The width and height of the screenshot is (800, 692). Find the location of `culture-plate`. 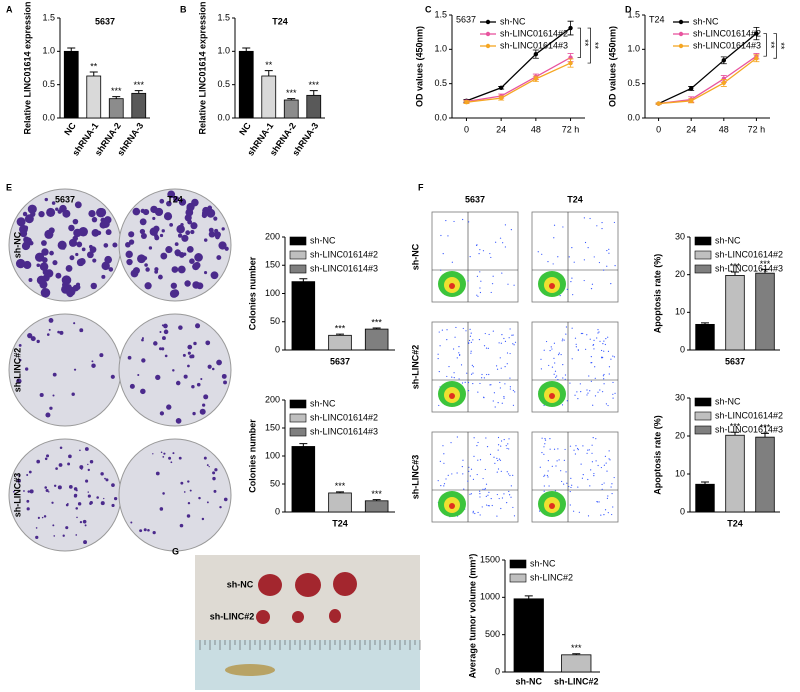

culture-plate is located at coordinates (175, 495).